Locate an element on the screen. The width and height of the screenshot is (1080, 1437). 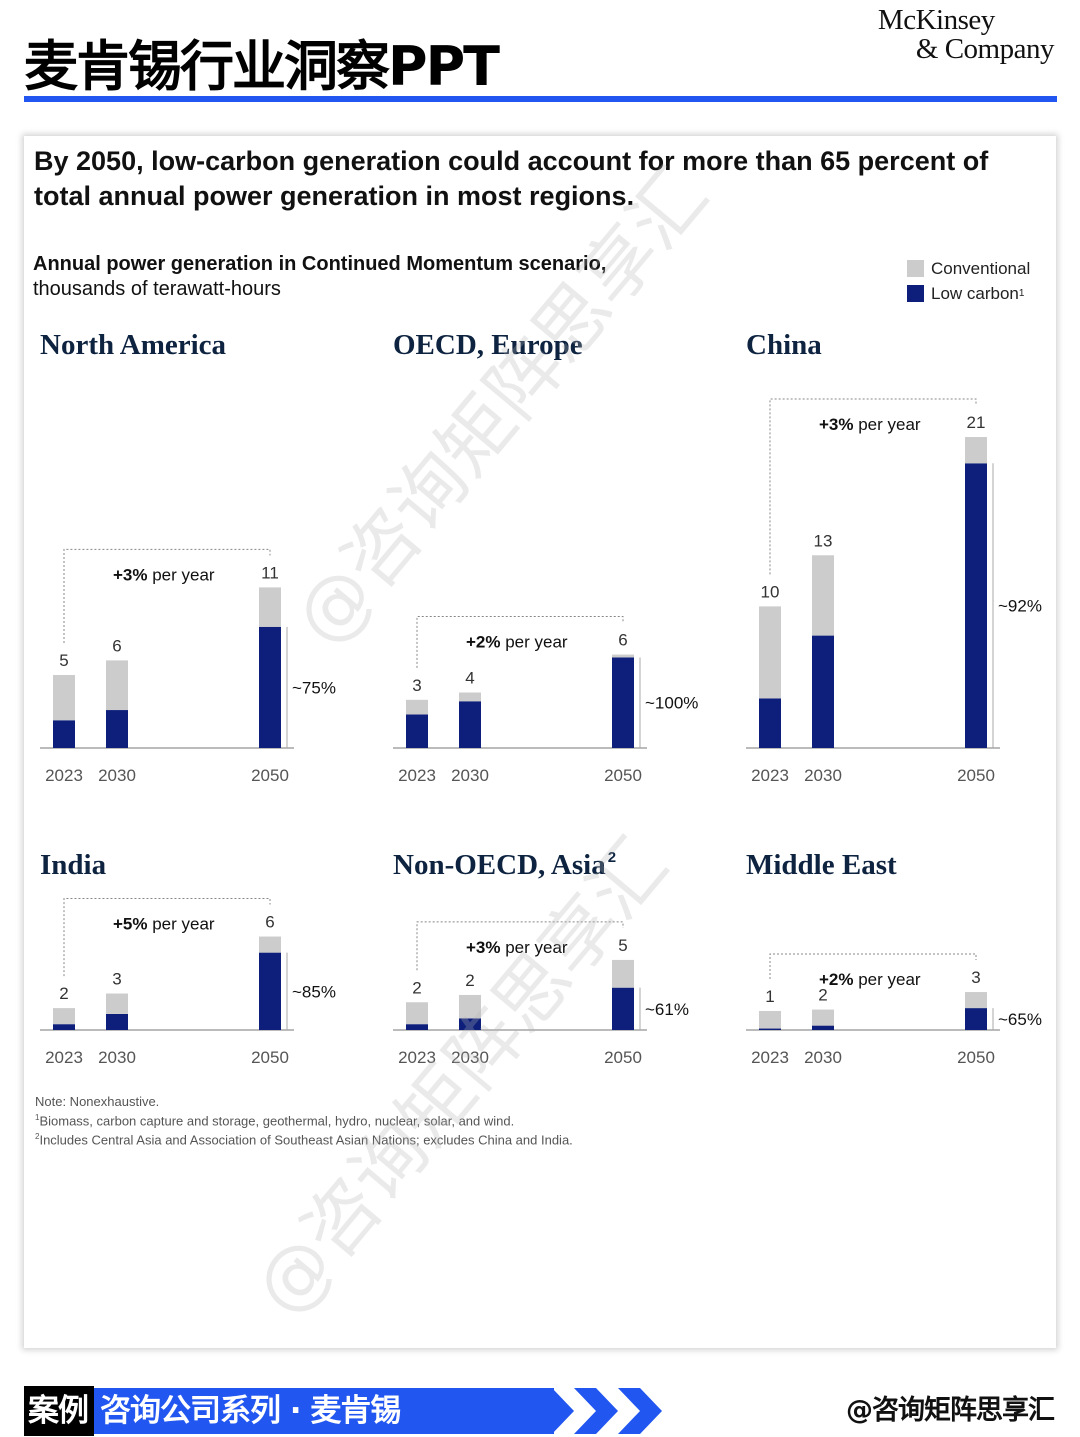
chevron-arrows-icon is located at coordinates (596, 1411).